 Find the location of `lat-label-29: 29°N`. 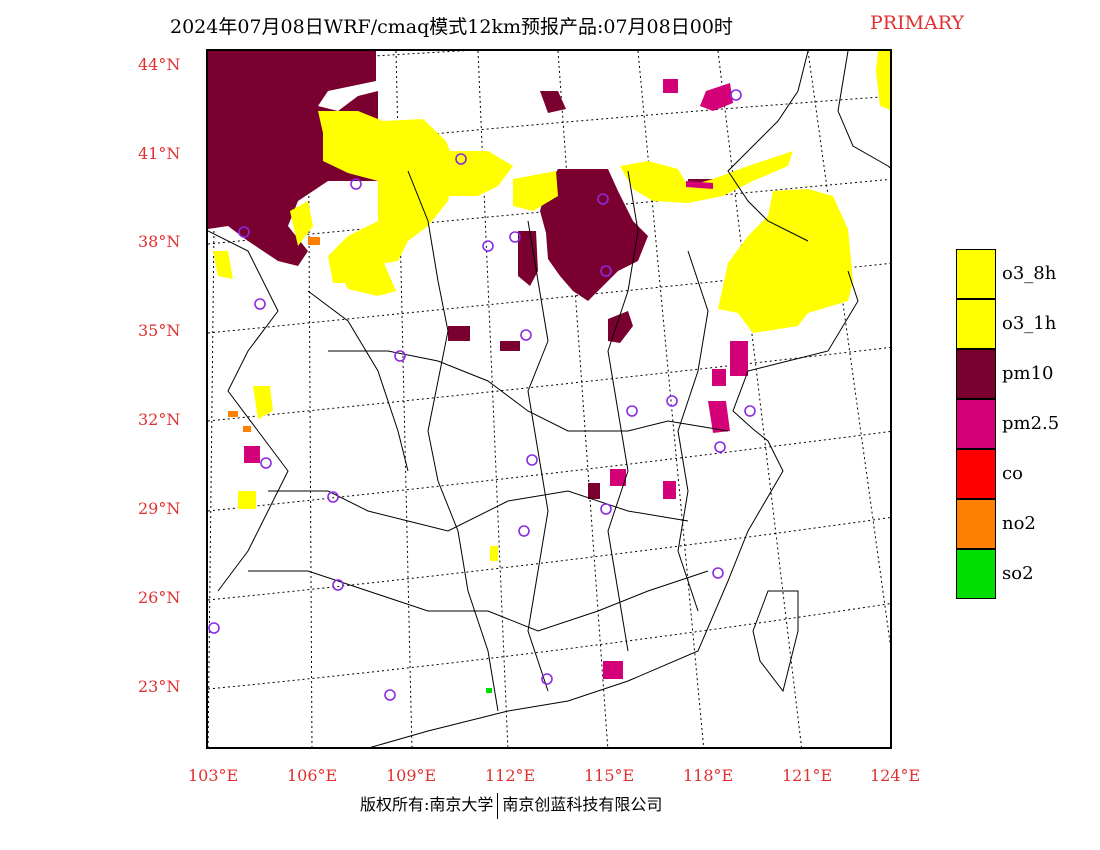

lat-label-29: 29°N is located at coordinates (159, 508).